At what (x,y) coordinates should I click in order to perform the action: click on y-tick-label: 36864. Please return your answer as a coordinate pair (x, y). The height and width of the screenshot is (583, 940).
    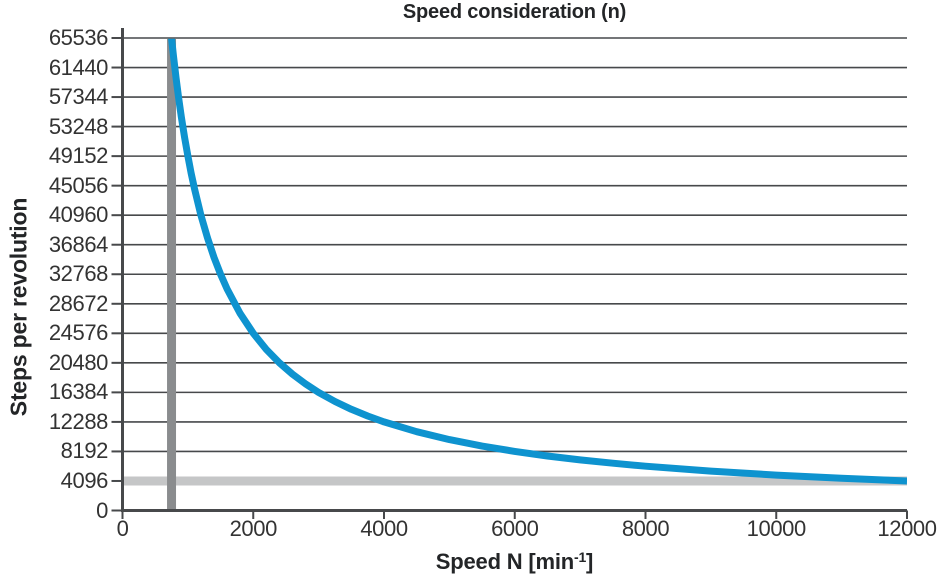
    Looking at the image, I should click on (78, 244).